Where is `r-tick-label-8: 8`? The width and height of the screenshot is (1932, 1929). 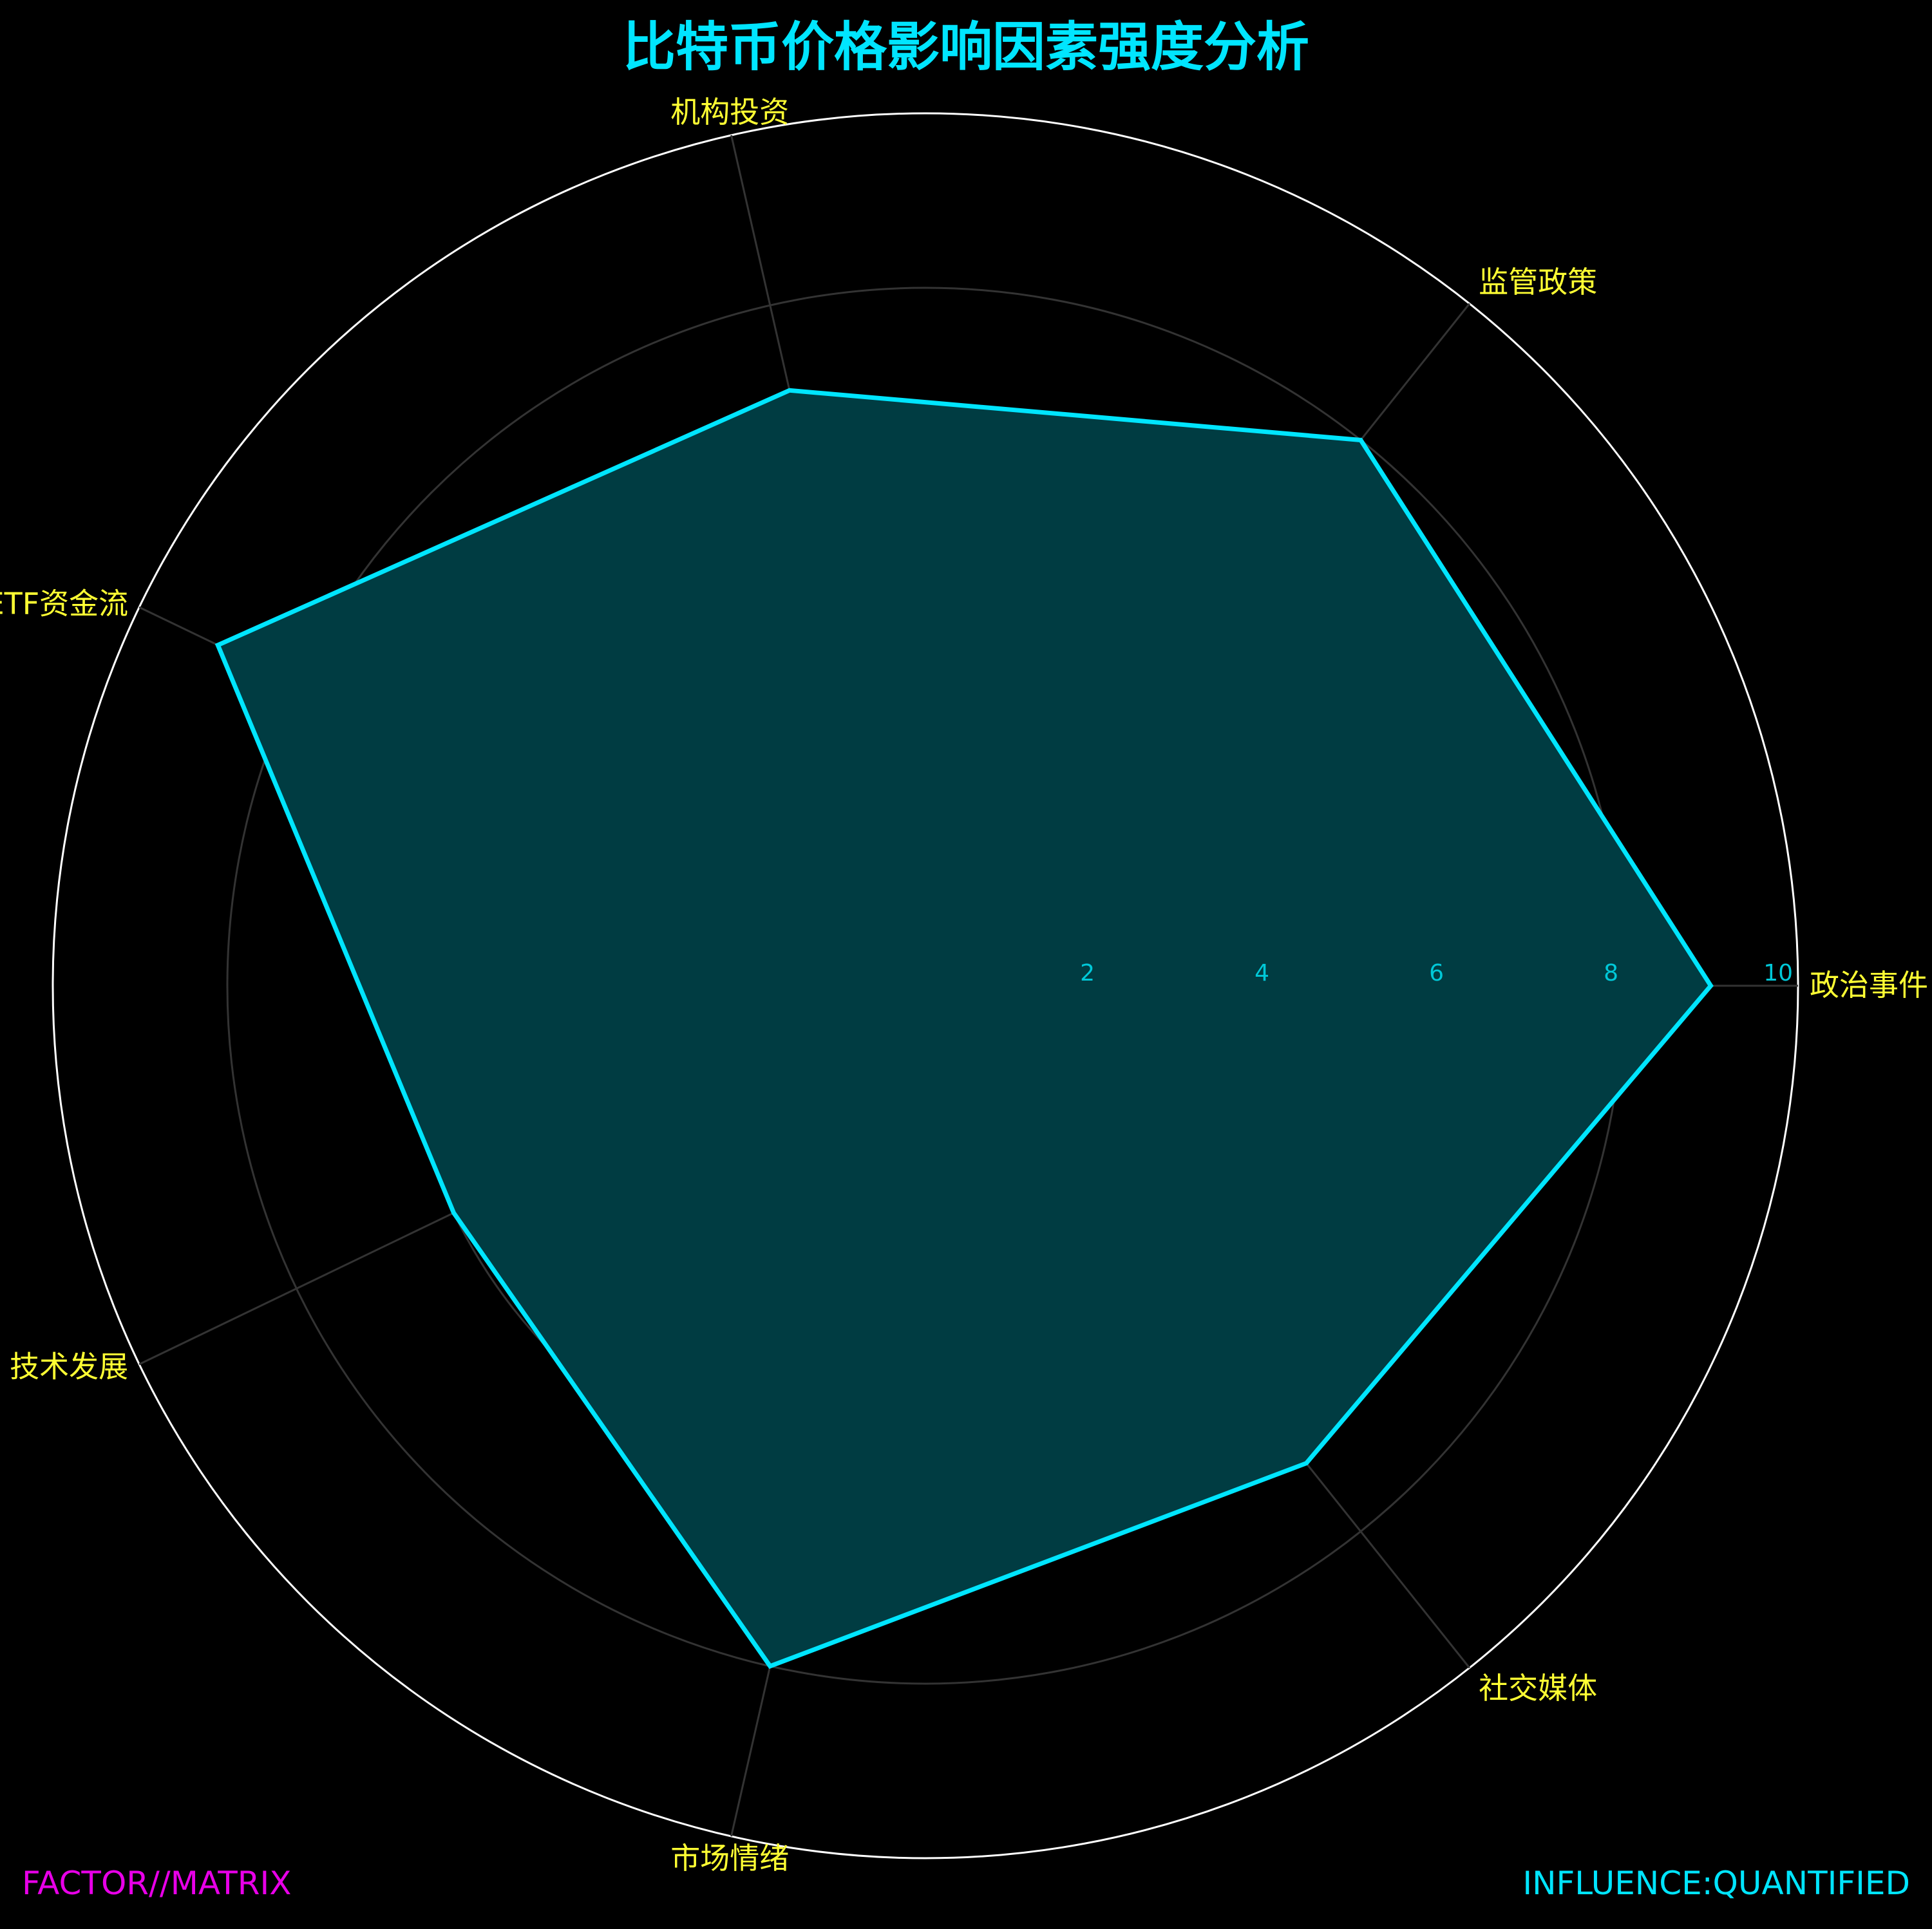
r-tick-label-8: 8 is located at coordinates (1611, 973).